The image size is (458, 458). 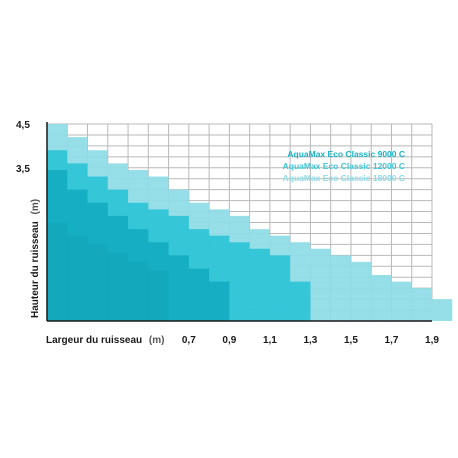 I want to click on y-axis-label: Hauteur du ruisseau, so click(x=35, y=269).